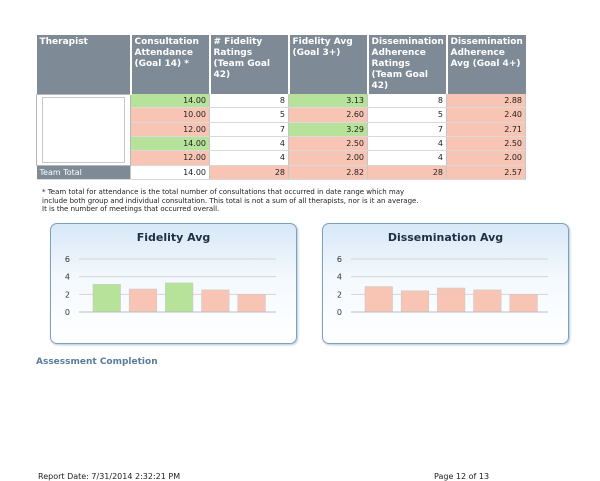  I want to click on fidelity-avg-chart-panel: Fidelity Avg 0 2 4 6, so click(173, 283).